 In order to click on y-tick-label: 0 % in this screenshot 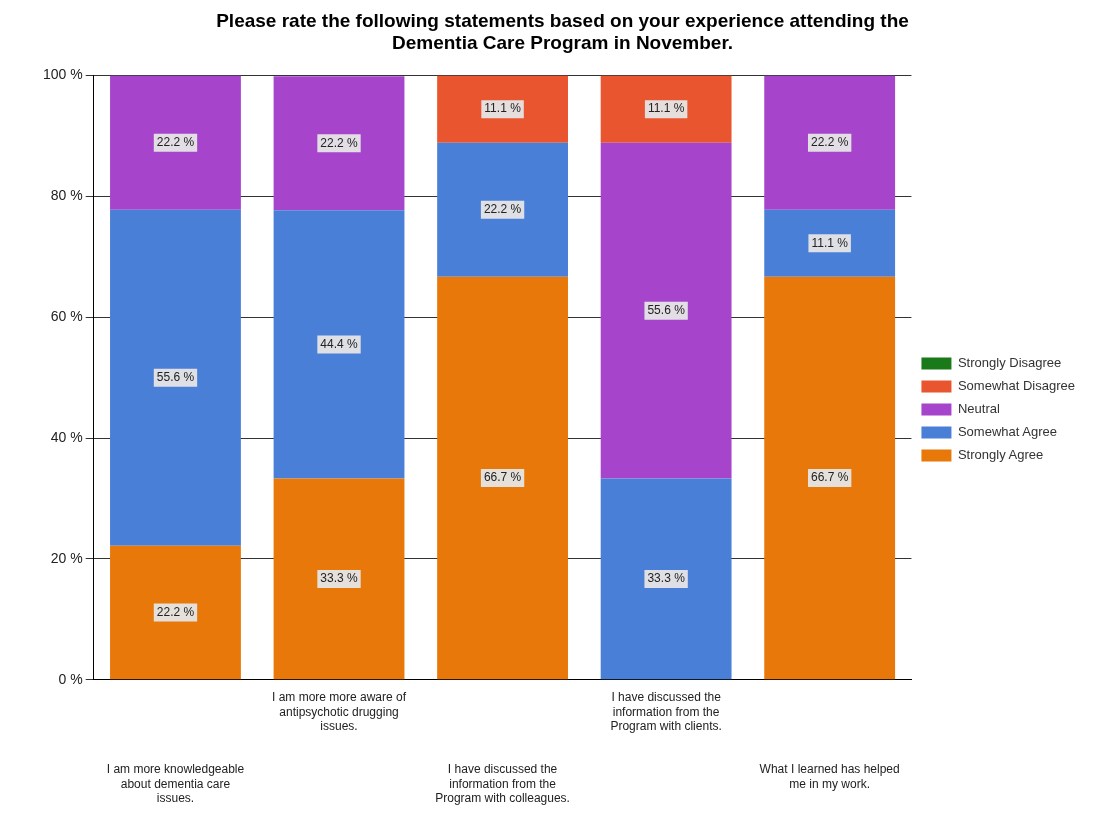, I will do `click(70, 678)`.